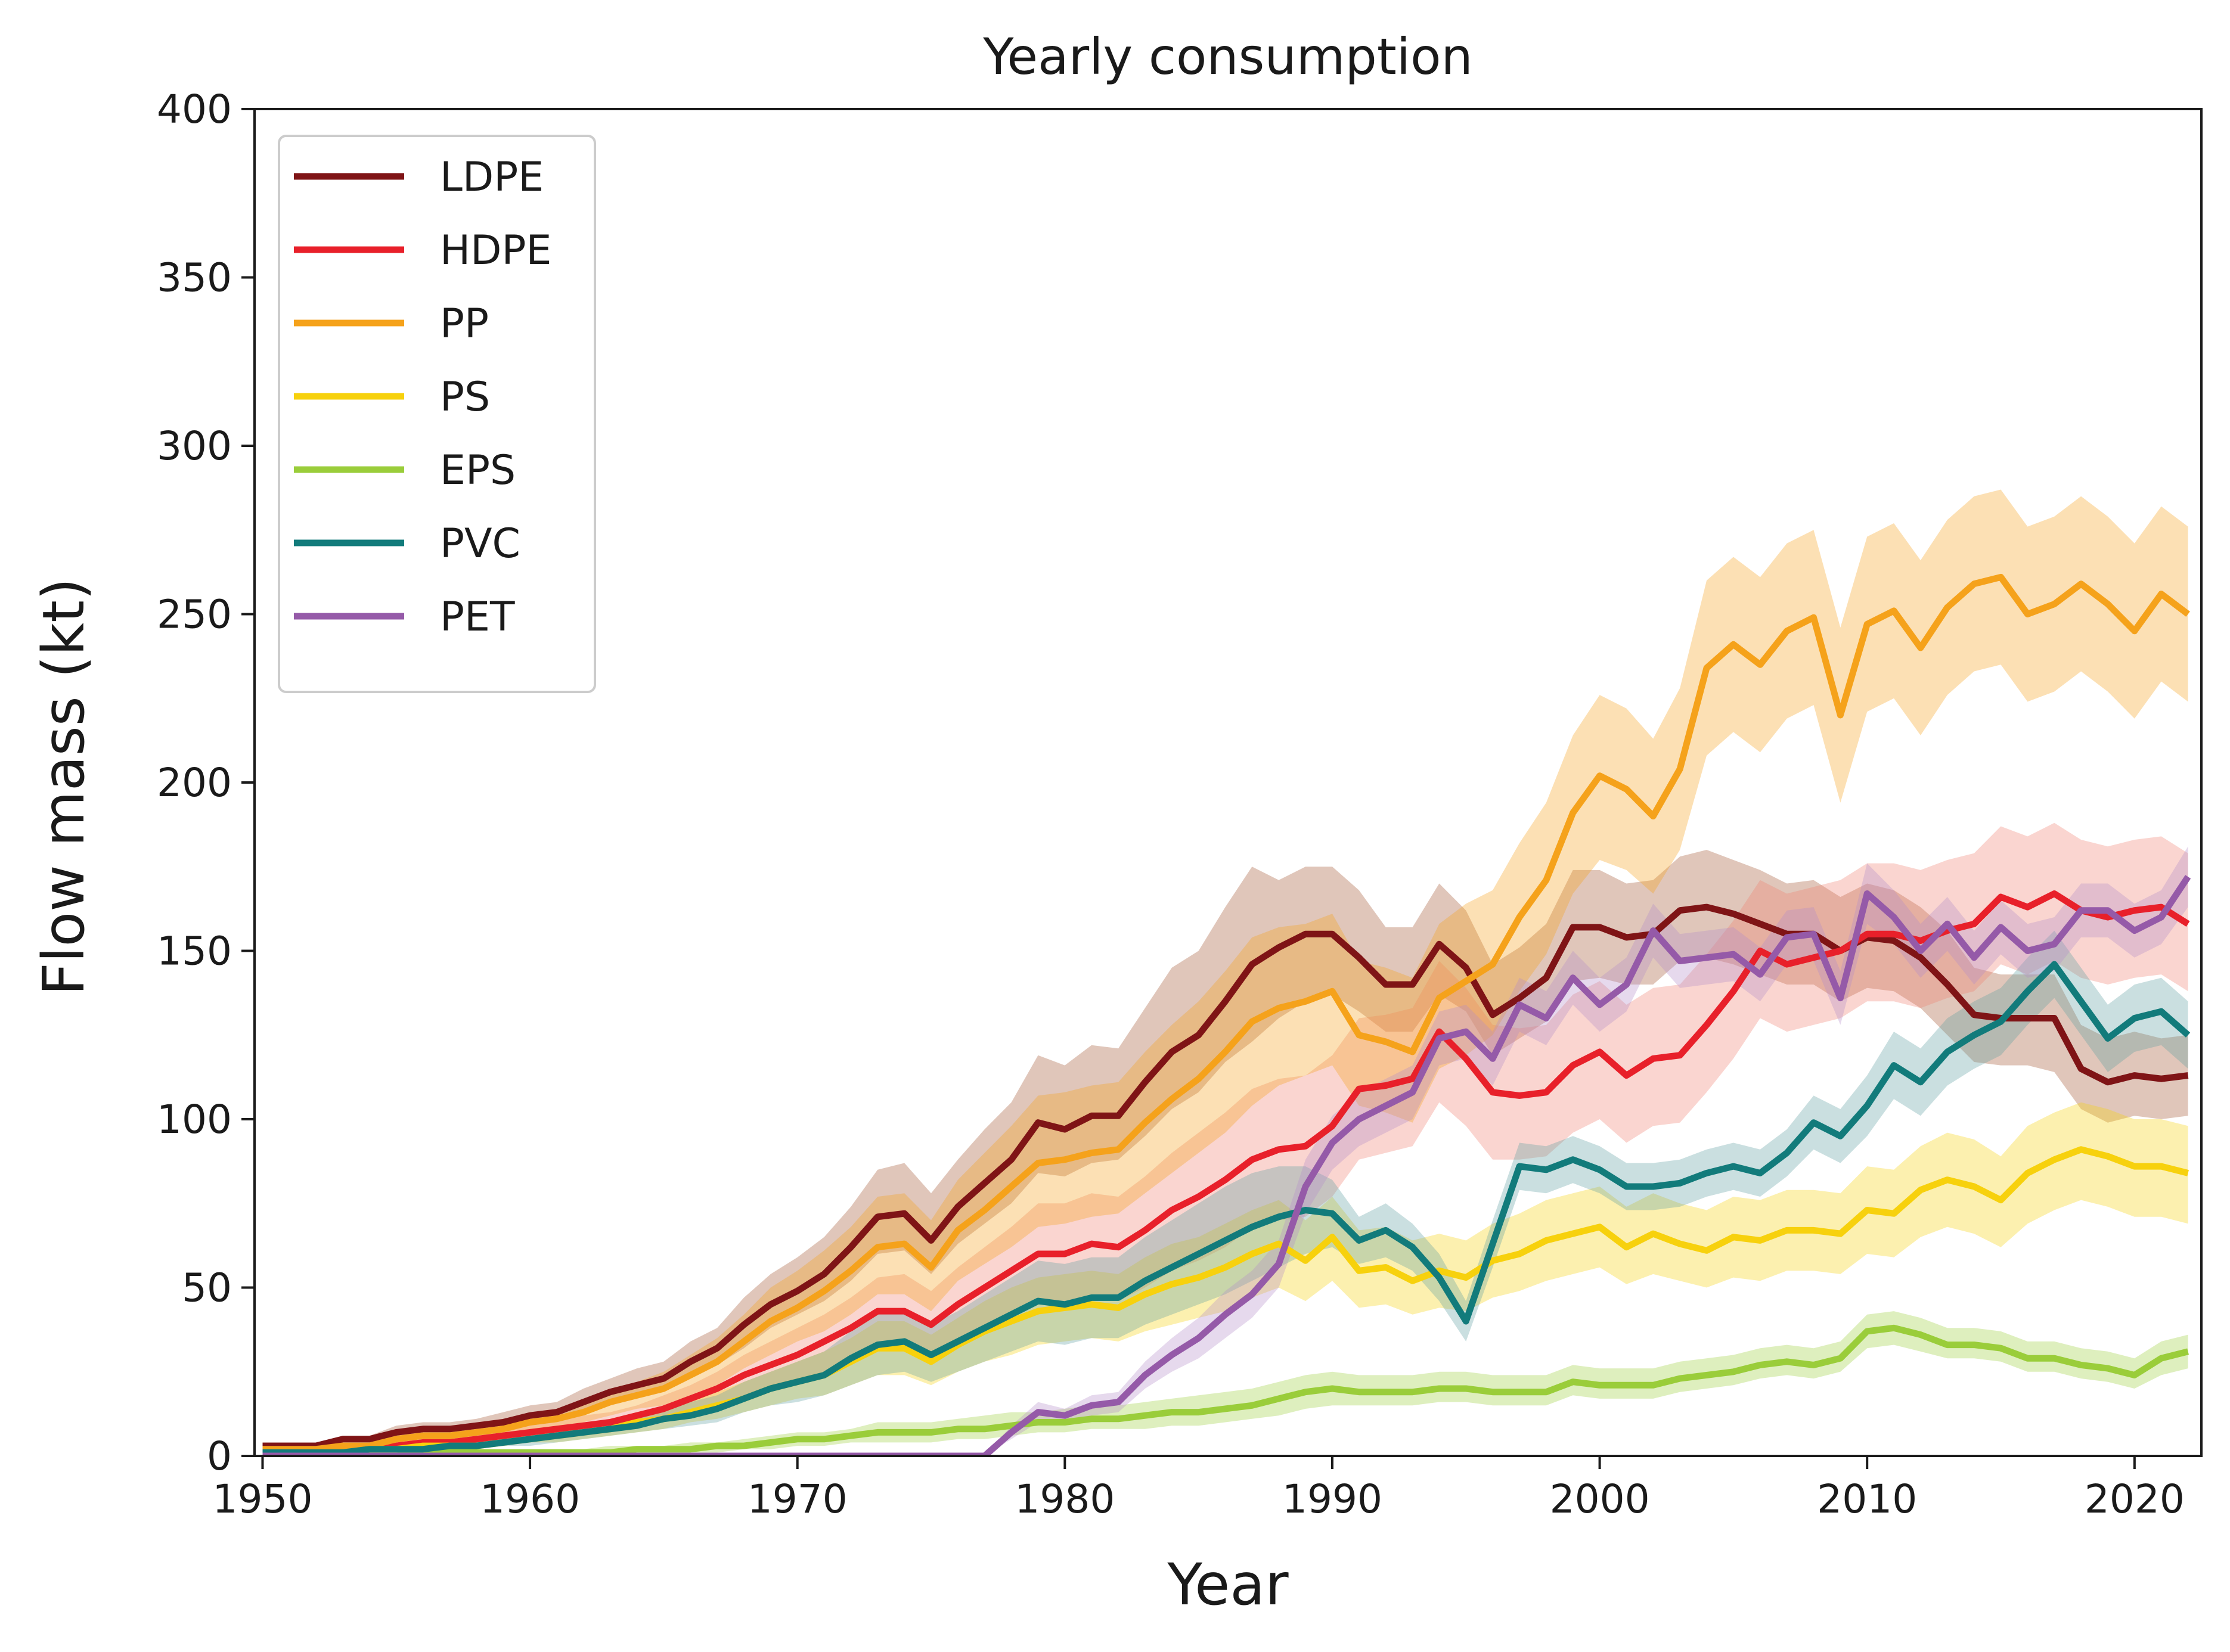  I want to click on x-axis-ticks: 1950 1960 1970 1980 1990 2000 2010 2020, so click(1198, 1489).